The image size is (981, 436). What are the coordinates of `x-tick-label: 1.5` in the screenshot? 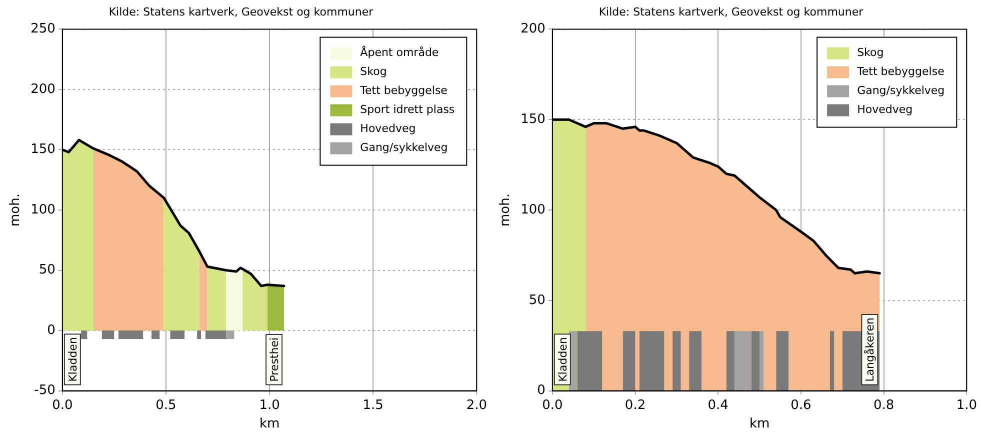 It's located at (373, 405).